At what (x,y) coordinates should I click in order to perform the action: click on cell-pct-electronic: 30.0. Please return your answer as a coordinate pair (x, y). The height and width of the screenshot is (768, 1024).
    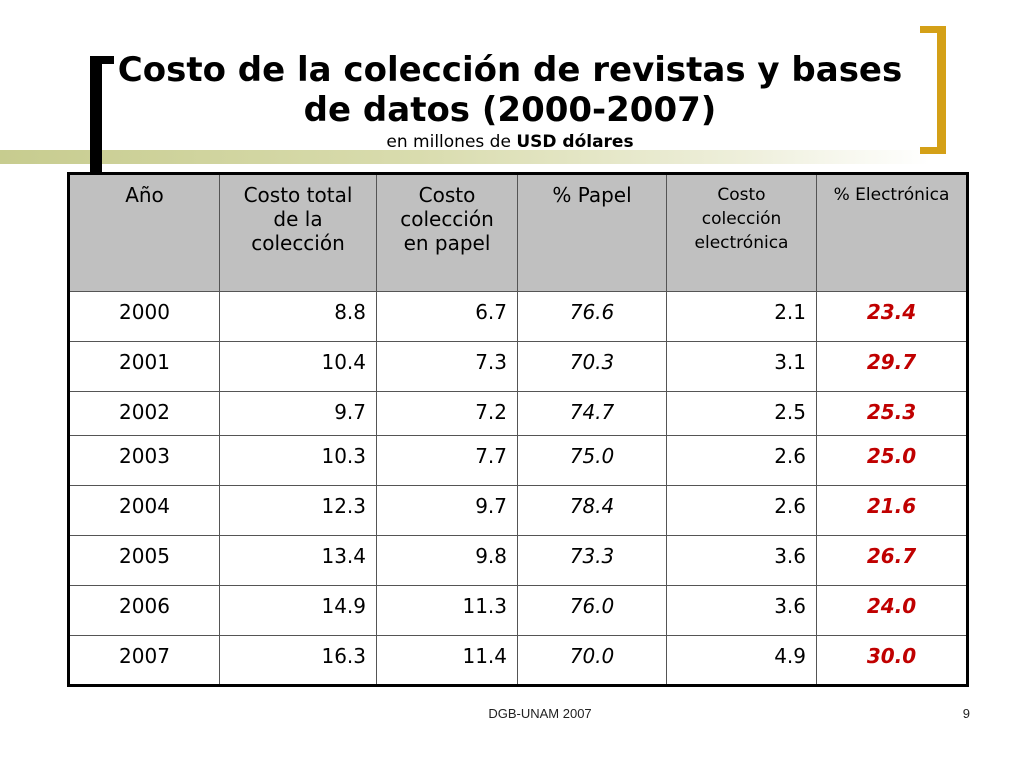
    Looking at the image, I should click on (892, 660).